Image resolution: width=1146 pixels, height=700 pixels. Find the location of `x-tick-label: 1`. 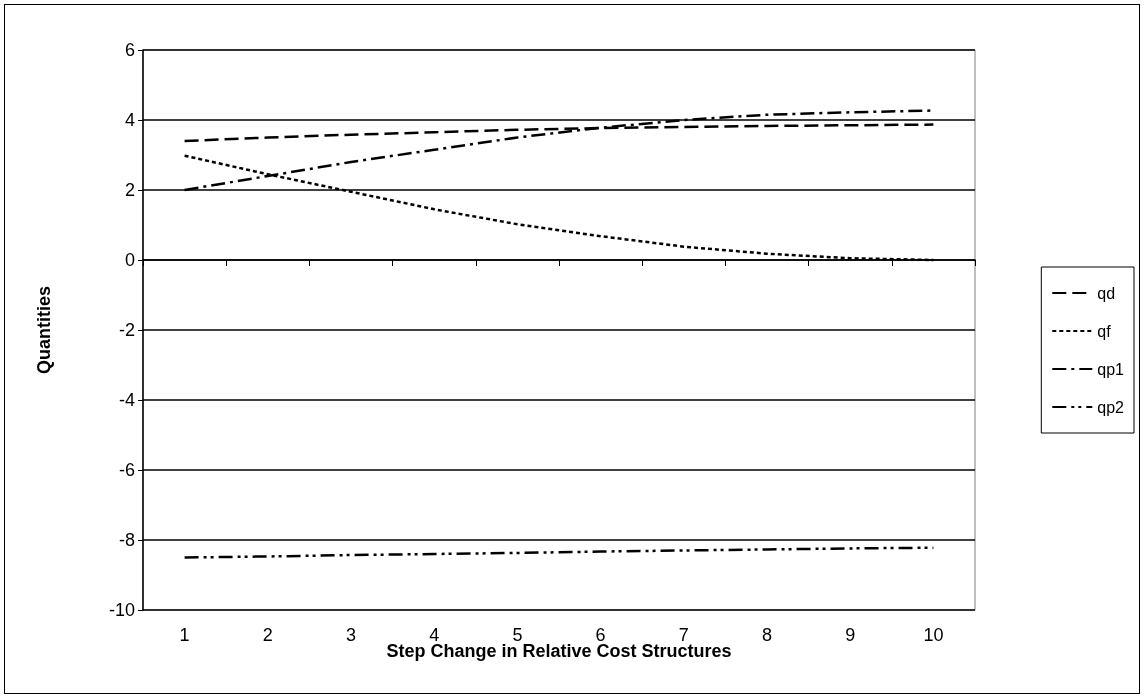

x-tick-label: 1 is located at coordinates (184, 635).